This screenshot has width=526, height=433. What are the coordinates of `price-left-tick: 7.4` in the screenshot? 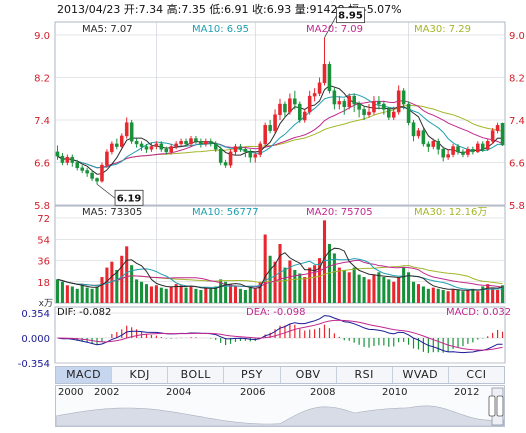 It's located at (42, 121).